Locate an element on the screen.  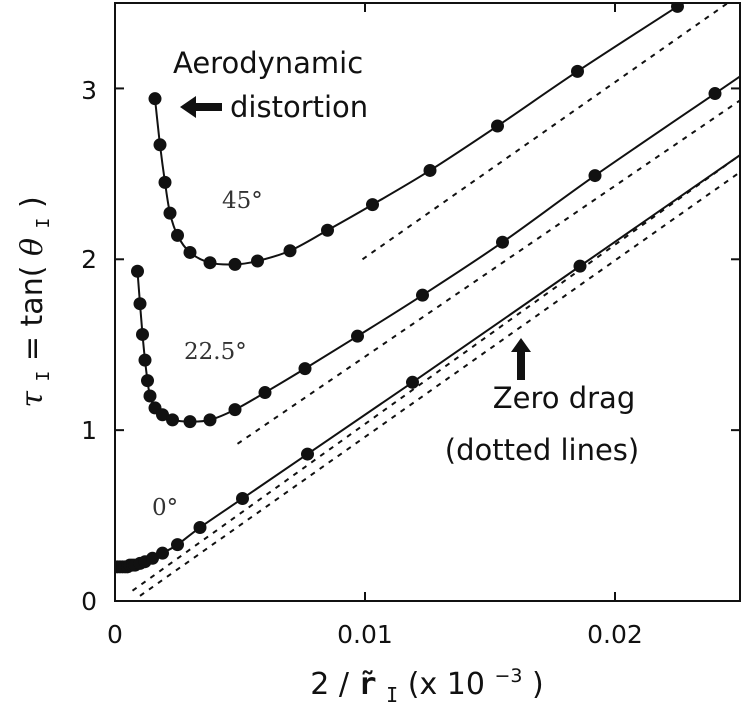
y-tick-label-1: 1 is located at coordinates (89, 430).